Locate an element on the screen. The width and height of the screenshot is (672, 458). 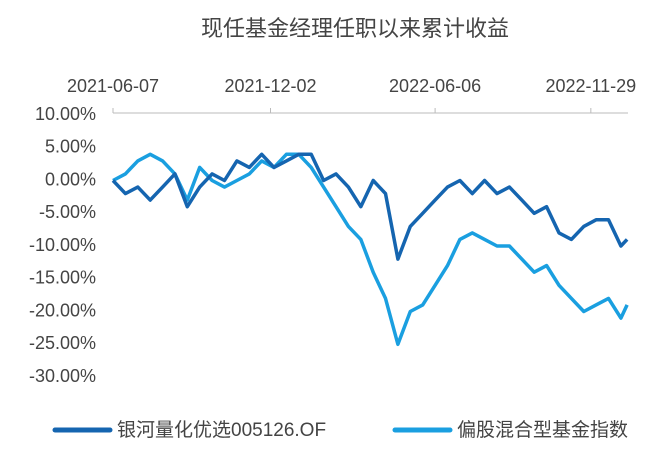
y-tick-label: -25.00% is located at coordinates (62, 343).